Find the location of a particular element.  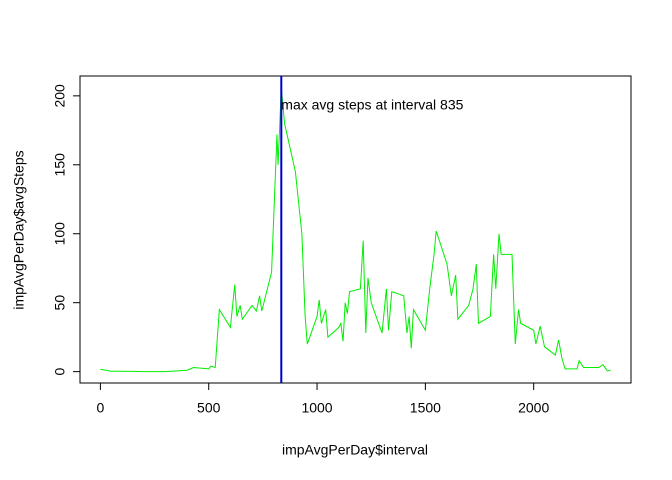

y-tick-label: 0 is located at coordinates (60, 372).